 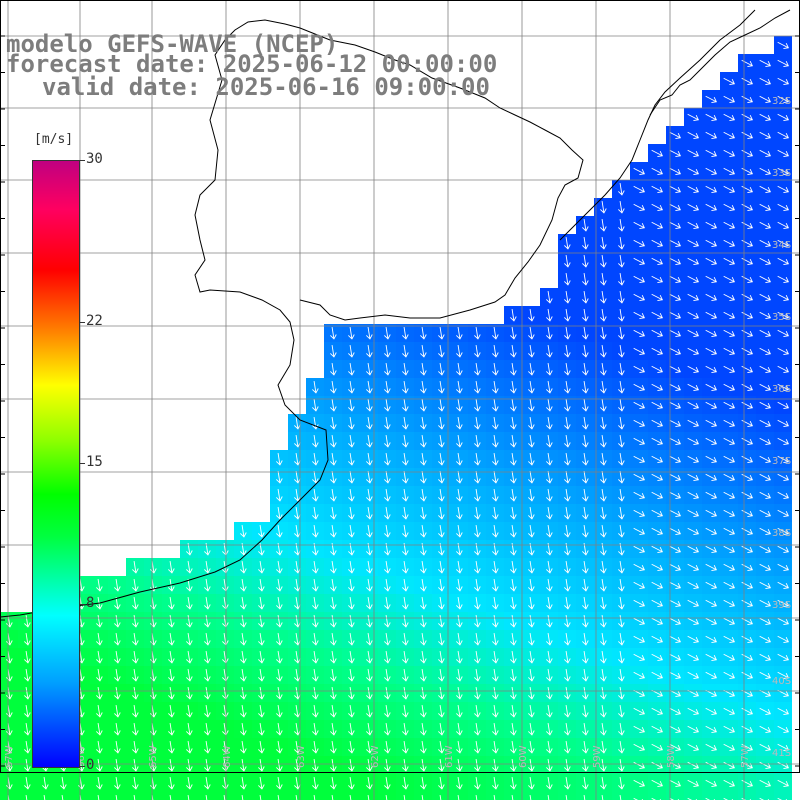 I want to click on colorbar-tick-mark, so click(x=82, y=322).